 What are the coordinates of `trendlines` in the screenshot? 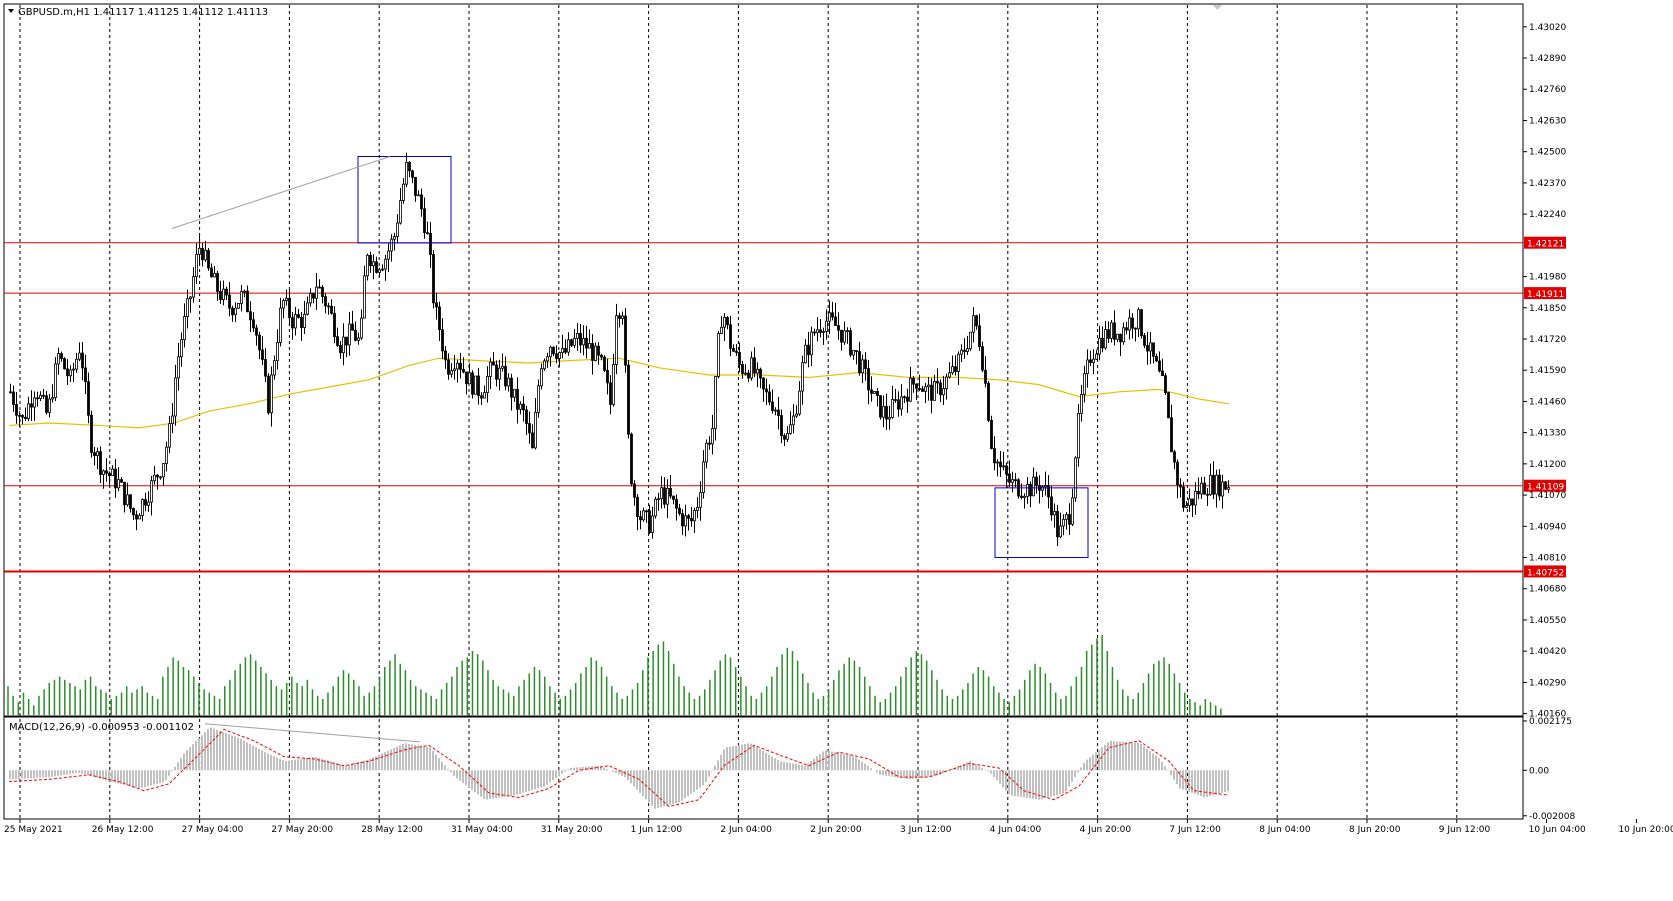 It's located at (296, 449).